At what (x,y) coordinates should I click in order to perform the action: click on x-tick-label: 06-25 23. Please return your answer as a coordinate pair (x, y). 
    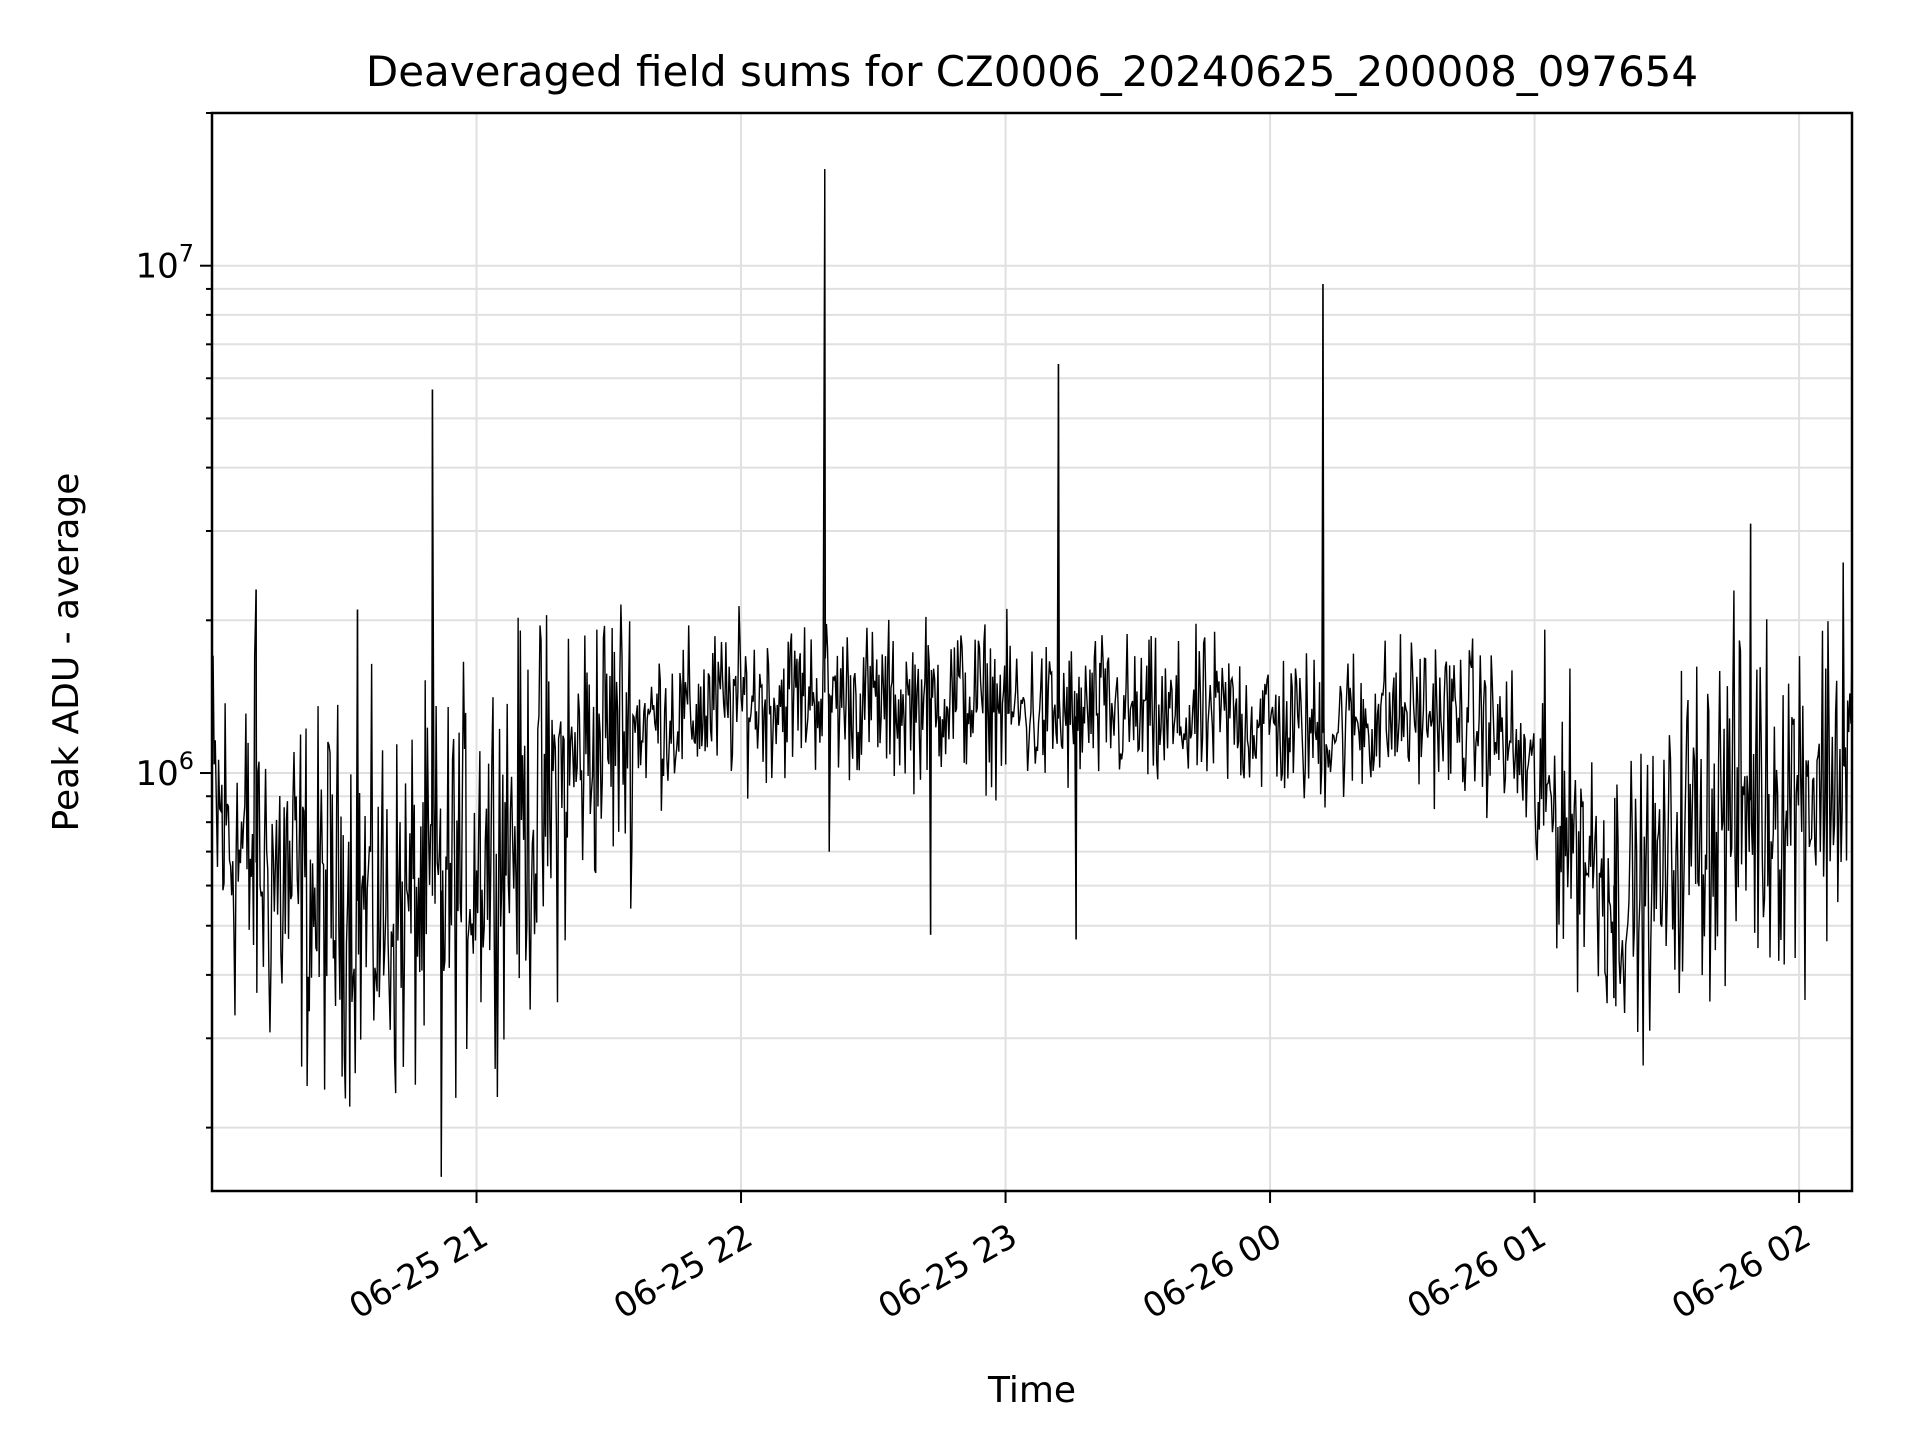
    Looking at the image, I should click on (948, 1271).